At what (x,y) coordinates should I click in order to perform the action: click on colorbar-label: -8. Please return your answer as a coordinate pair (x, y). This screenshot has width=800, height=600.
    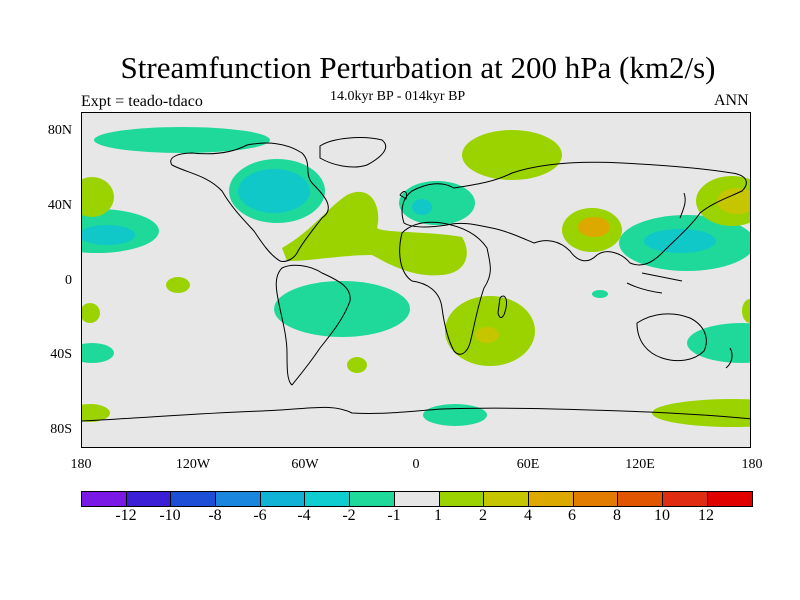
    Looking at the image, I should click on (215, 515).